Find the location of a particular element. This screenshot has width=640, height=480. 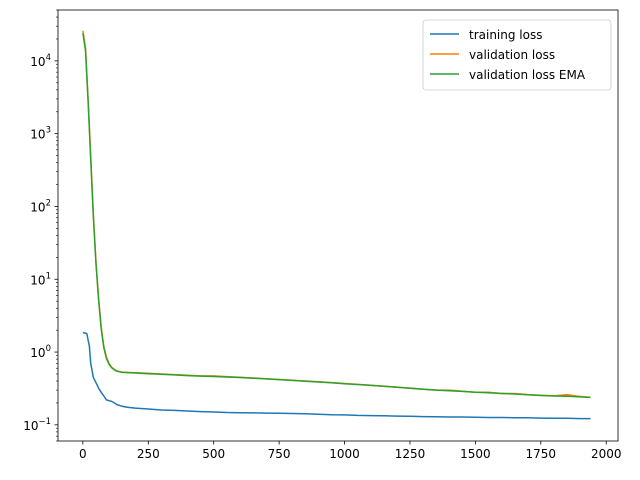

x-tick-label: 1250 is located at coordinates (410, 454).